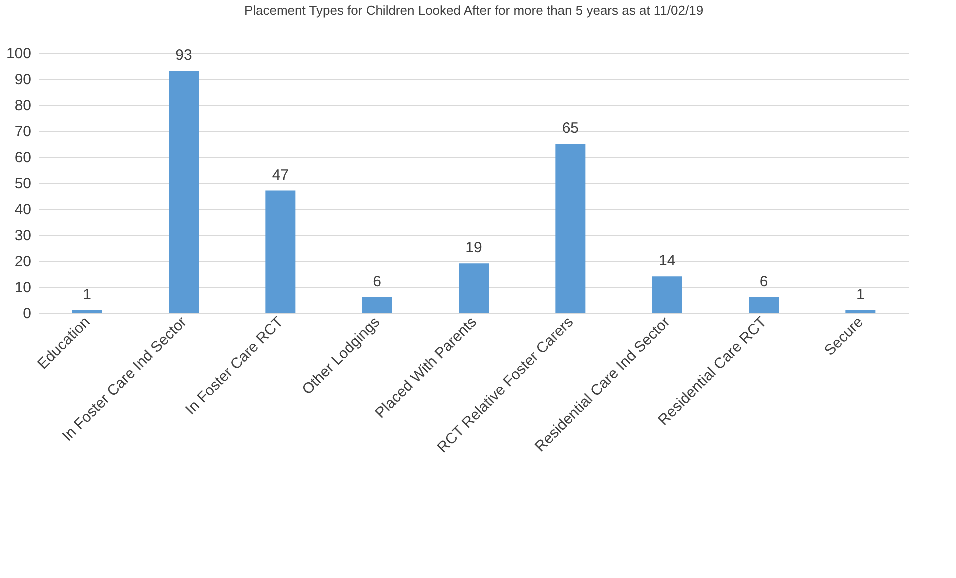 The width and height of the screenshot is (956, 578). What do you see at coordinates (23, 210) in the screenshot?
I see `y-tick-label: 40` at bounding box center [23, 210].